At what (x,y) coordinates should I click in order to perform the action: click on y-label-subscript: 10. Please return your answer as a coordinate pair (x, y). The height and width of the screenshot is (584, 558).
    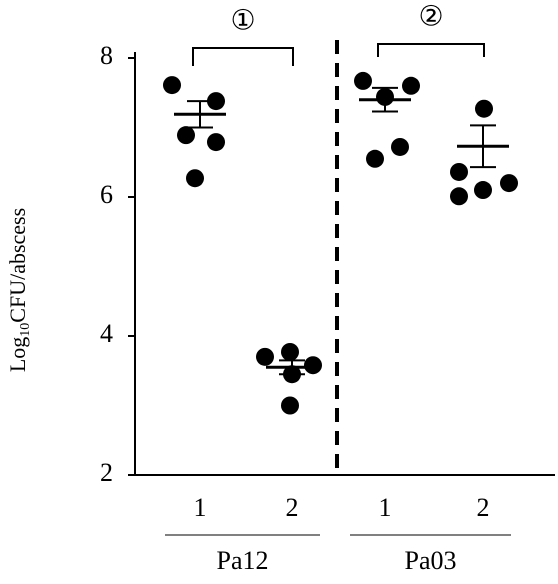
    Looking at the image, I should click on (25, 330).